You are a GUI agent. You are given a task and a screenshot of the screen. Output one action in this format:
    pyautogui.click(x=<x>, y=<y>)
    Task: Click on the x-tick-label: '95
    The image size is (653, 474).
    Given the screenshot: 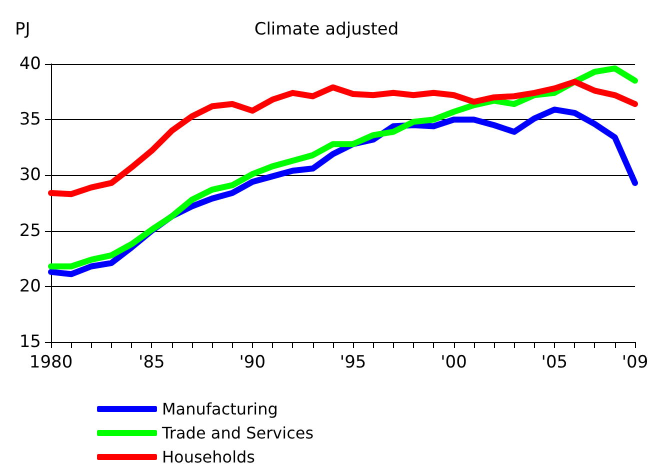 What is the action you would take?
    pyautogui.click(x=353, y=362)
    